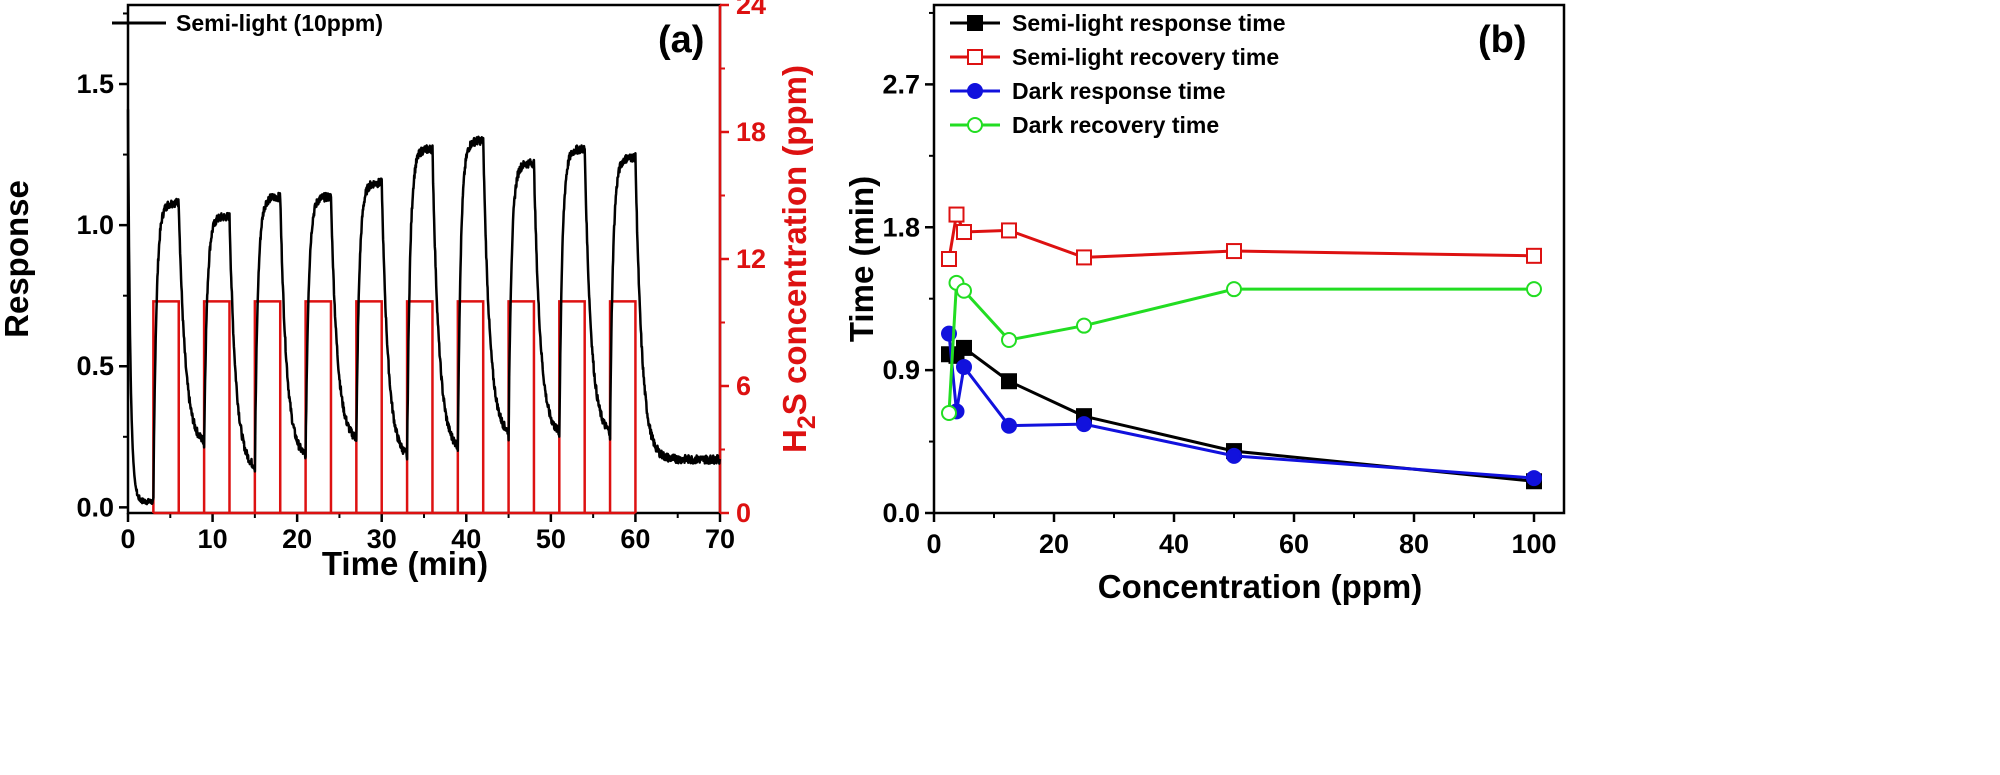 The image size is (2000, 775). Describe the element at coordinates (1115, 125) in the screenshot. I see `legend-label: Dark recovery time` at that location.